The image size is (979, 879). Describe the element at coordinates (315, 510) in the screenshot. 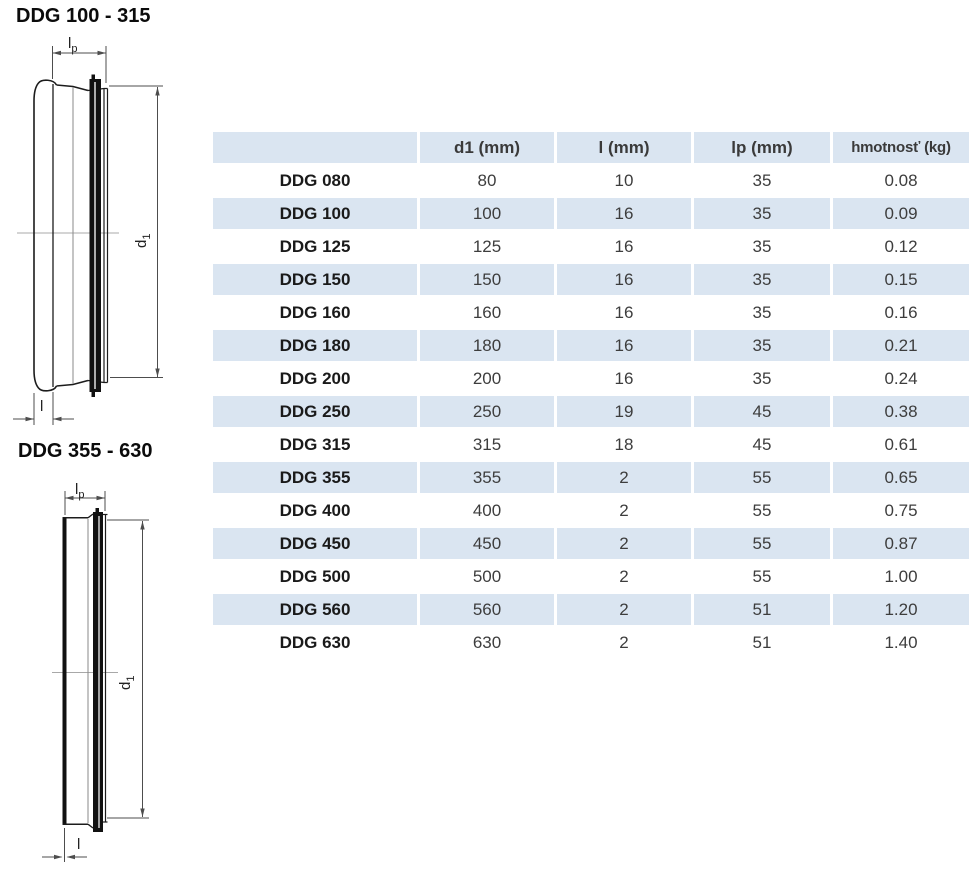

I see `product-name-cell: DDG 400` at that location.